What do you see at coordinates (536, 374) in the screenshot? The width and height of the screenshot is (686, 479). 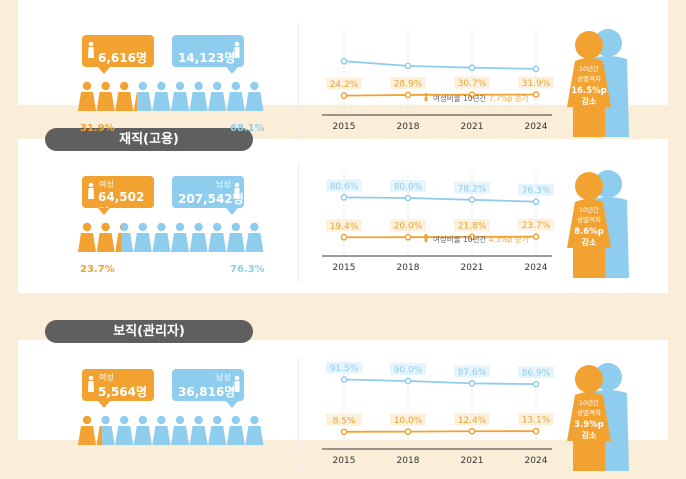 I see `data-label: 86.9%` at bounding box center [536, 374].